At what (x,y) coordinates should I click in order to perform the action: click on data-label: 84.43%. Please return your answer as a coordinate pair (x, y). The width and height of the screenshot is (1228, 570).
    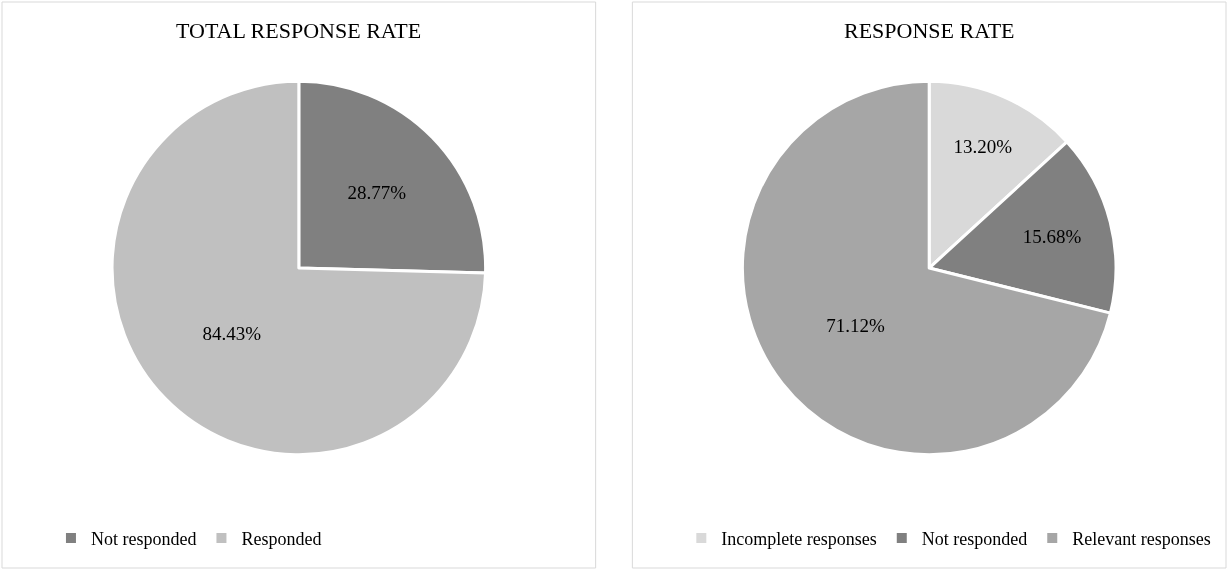
    Looking at the image, I should click on (232, 333).